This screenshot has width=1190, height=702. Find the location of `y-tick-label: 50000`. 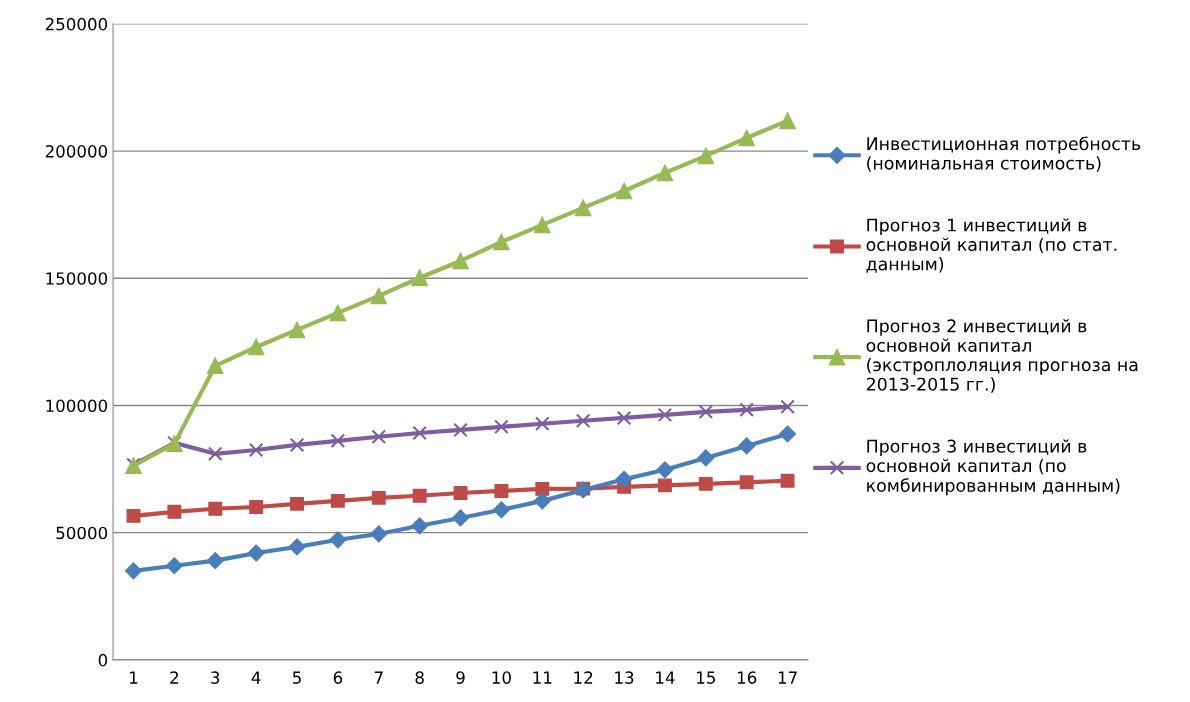

y-tick-label: 50000 is located at coordinates (82, 533).